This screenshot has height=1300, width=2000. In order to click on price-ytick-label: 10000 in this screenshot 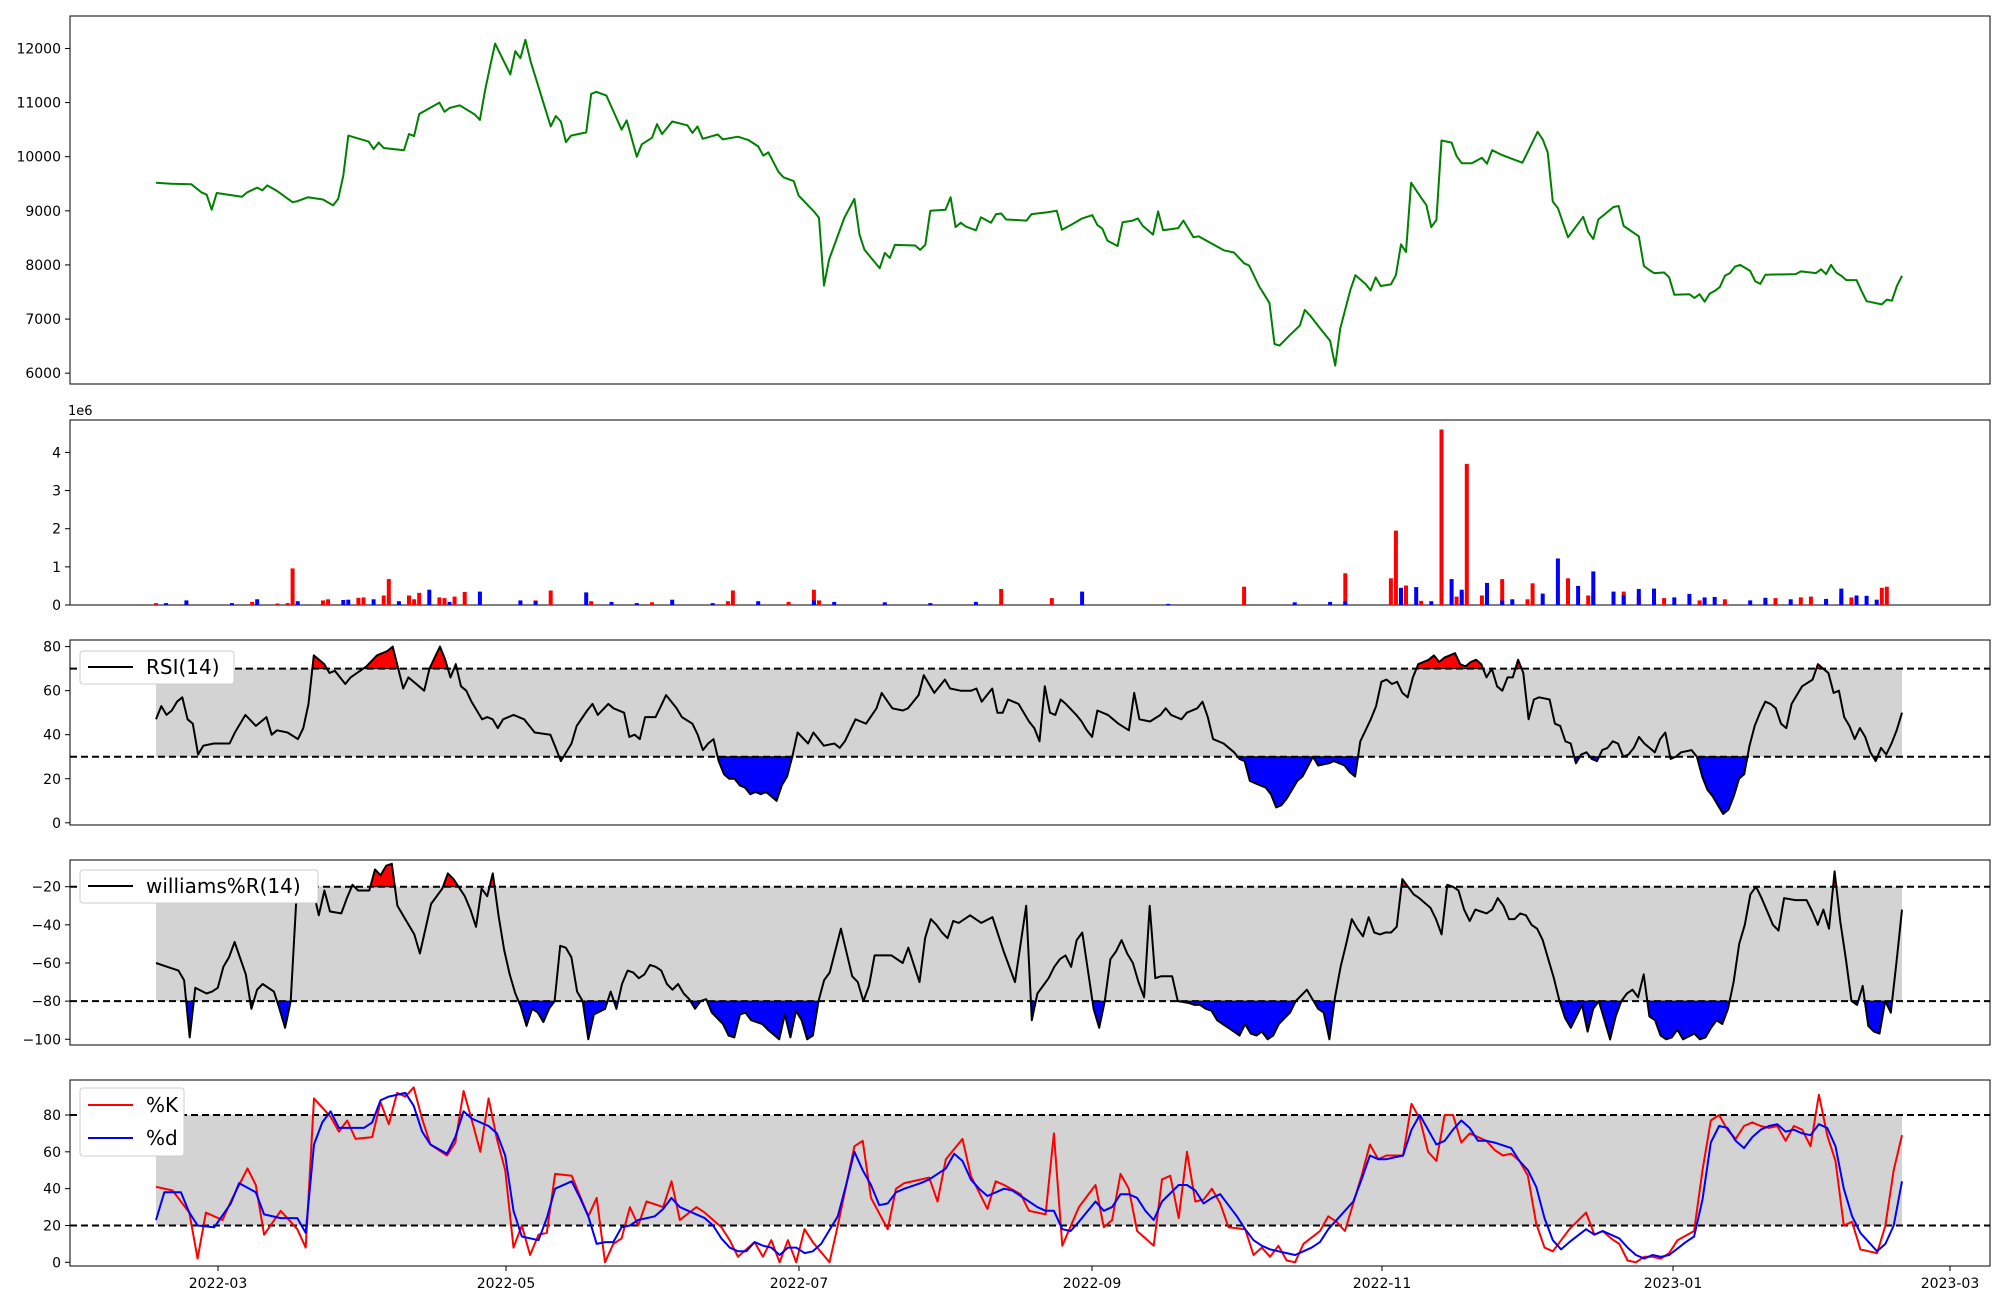, I will do `click(38, 158)`.